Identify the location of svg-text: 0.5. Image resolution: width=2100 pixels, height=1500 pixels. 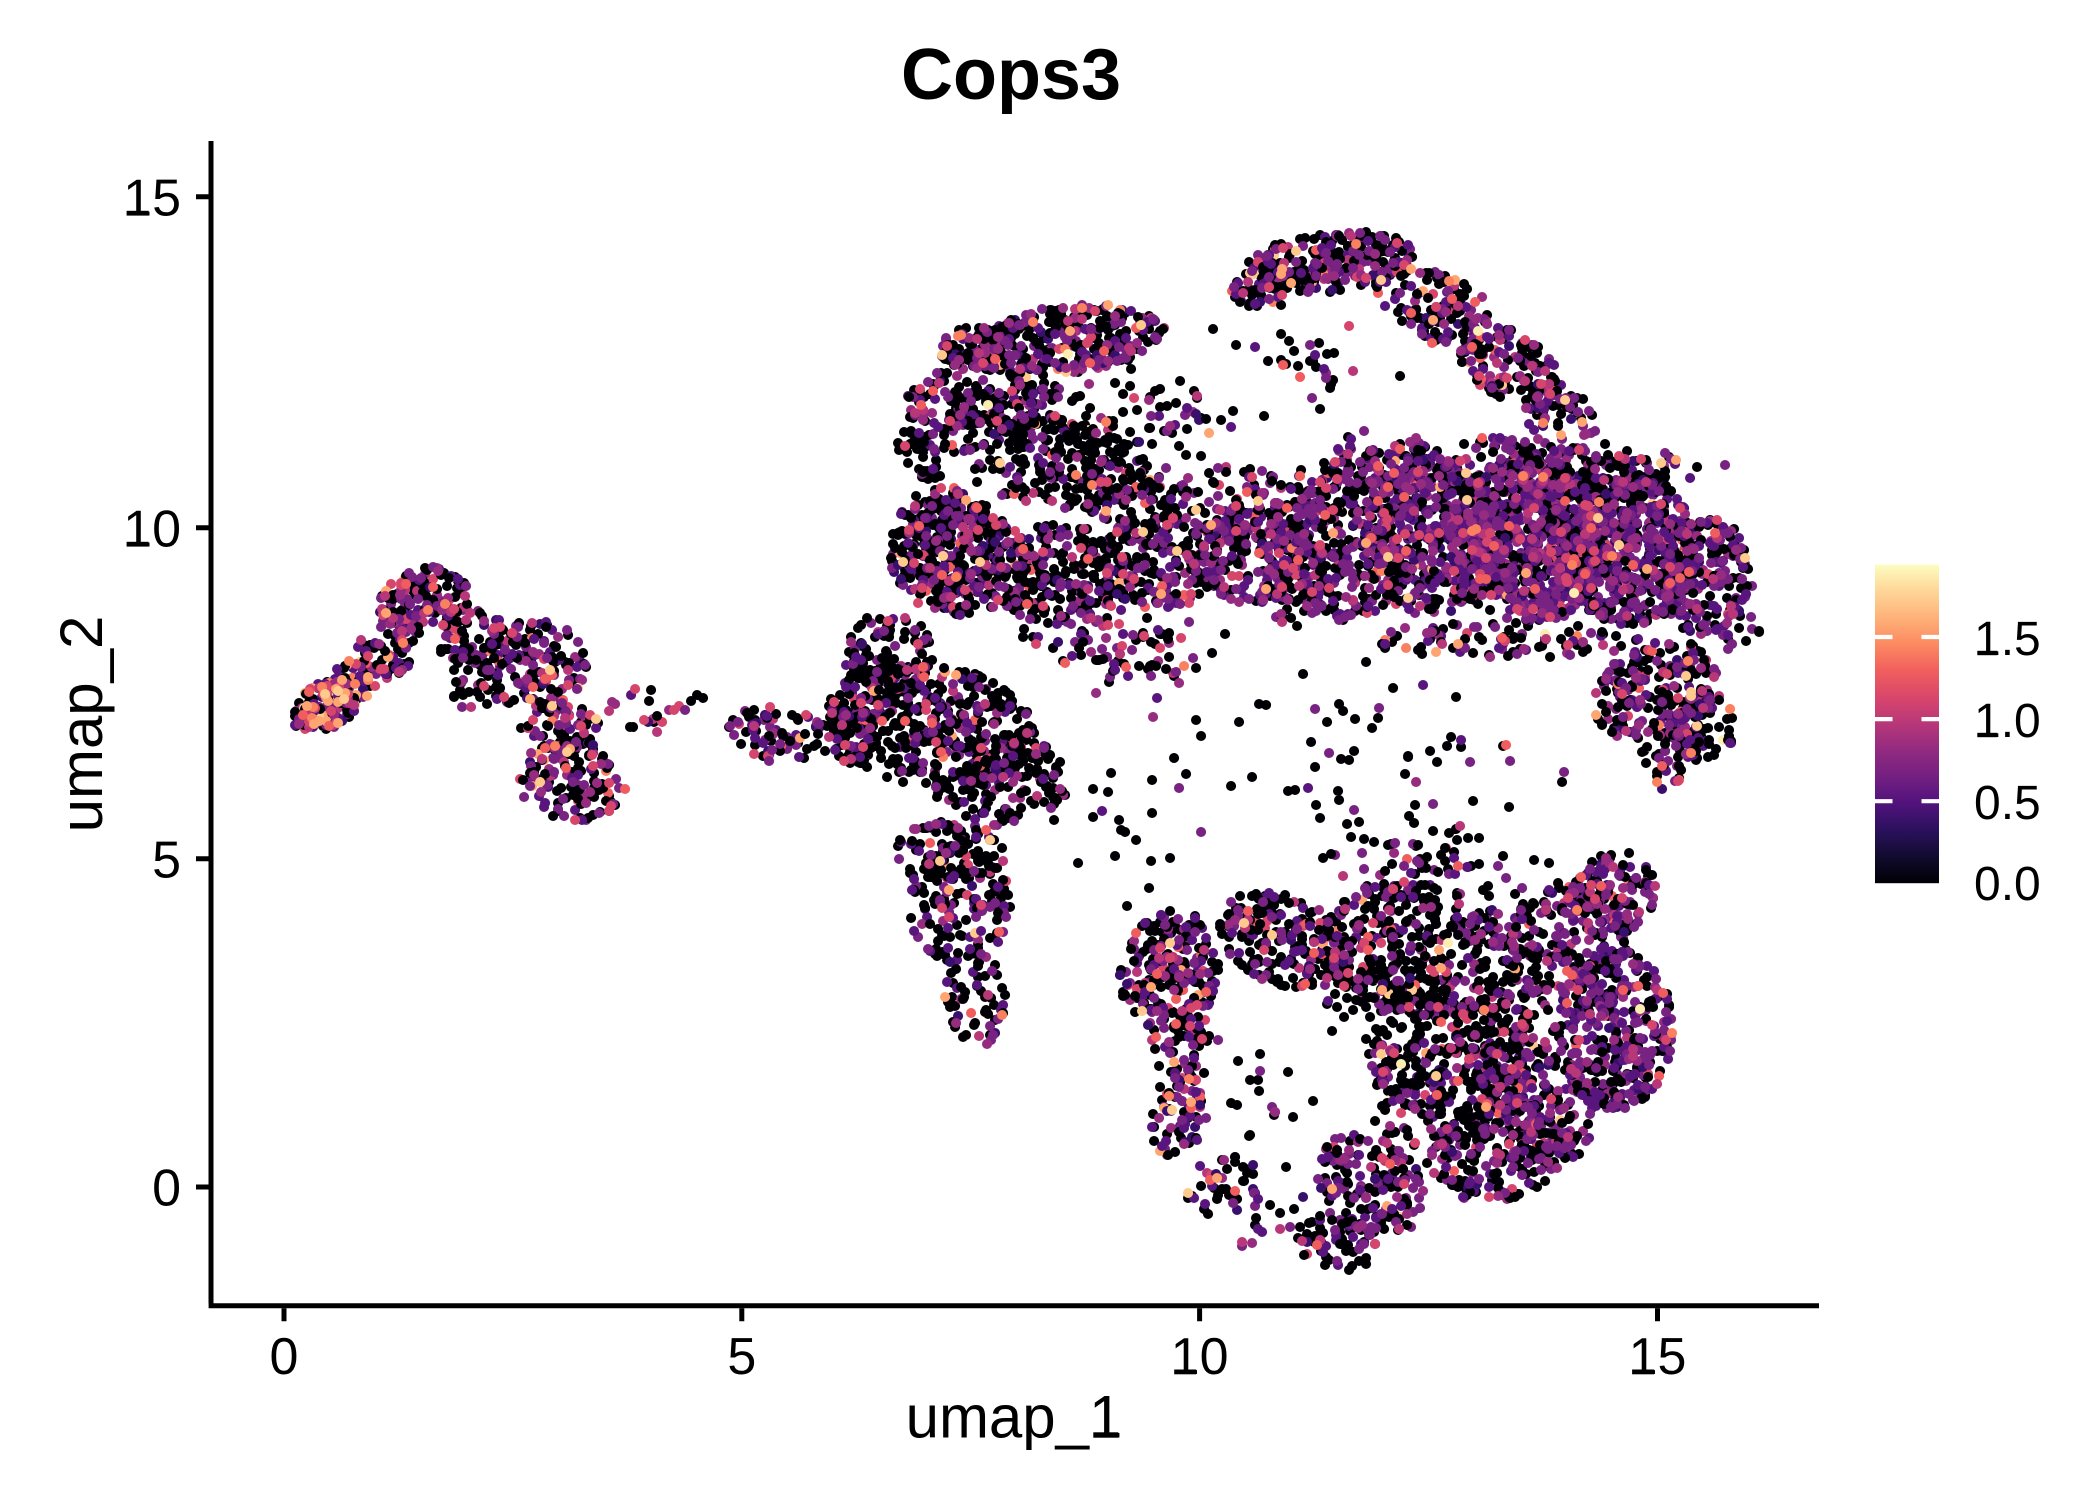
(2007, 803).